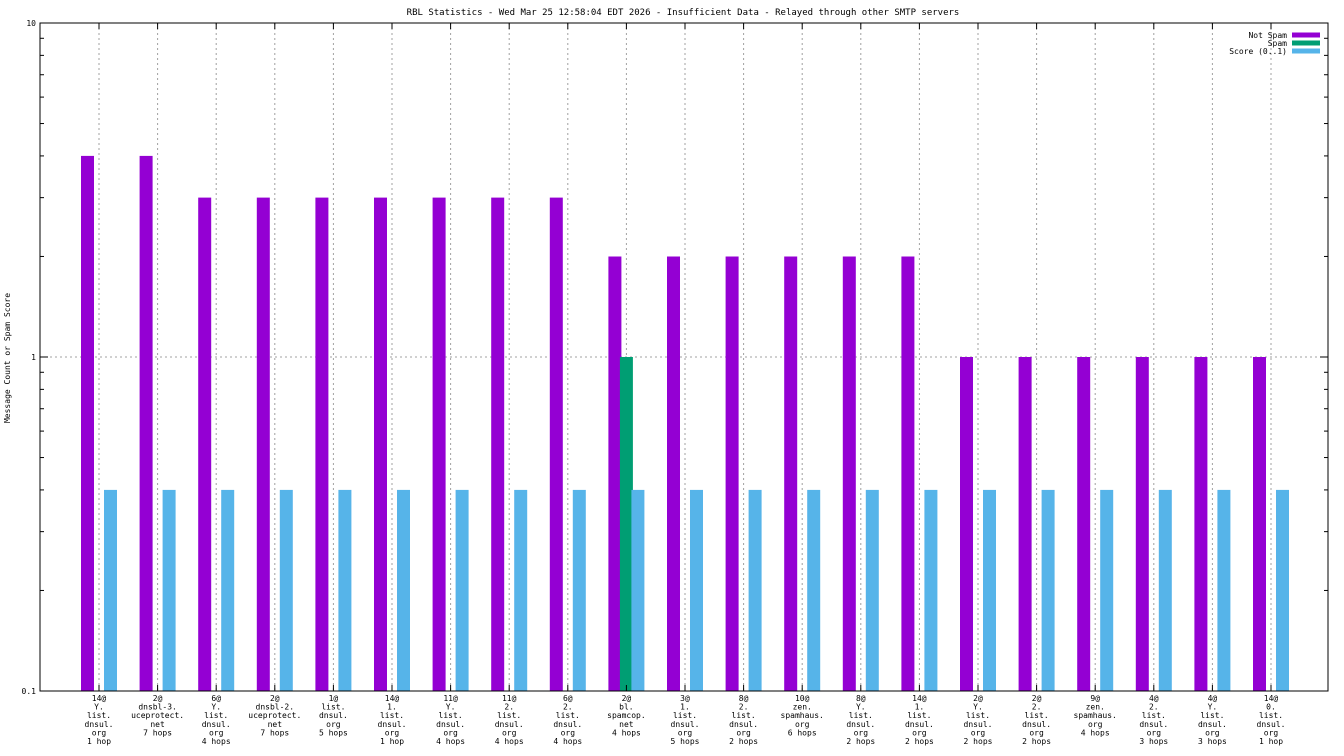  Describe the element at coordinates (1154, 698) in the screenshot. I see `category-label-line: 4@` at that location.